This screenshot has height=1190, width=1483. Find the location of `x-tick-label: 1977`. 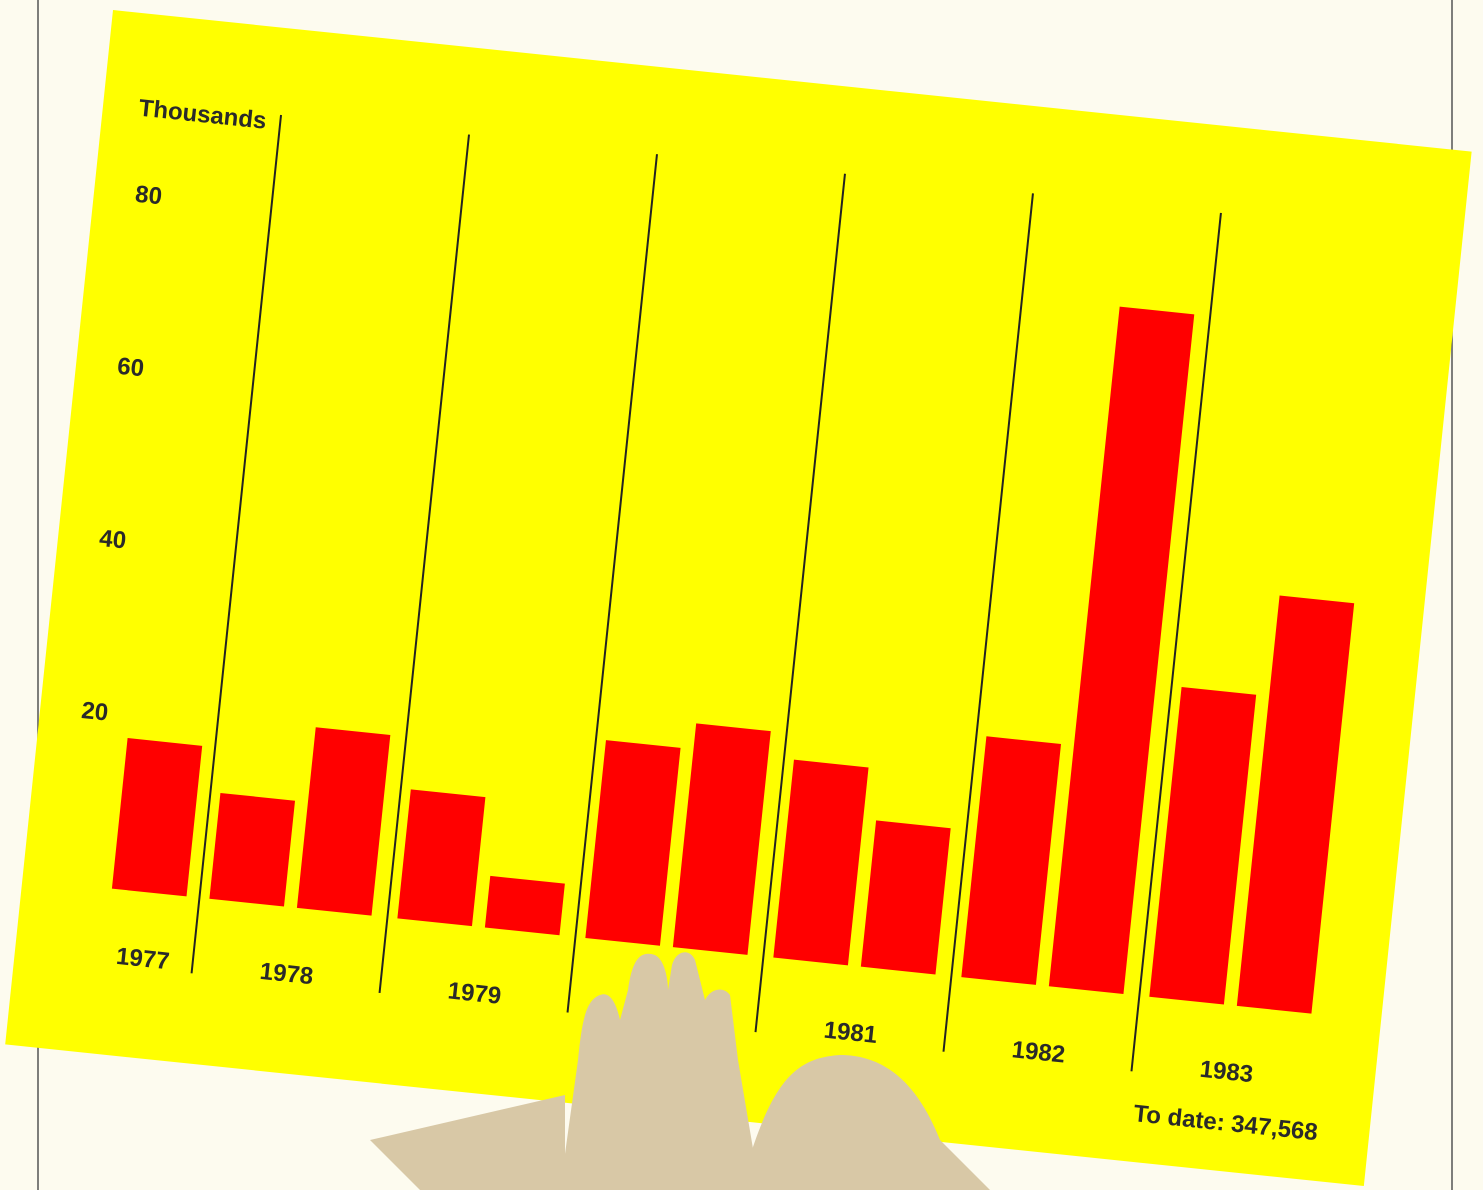

x-tick-label: 1977 is located at coordinates (143, 959).